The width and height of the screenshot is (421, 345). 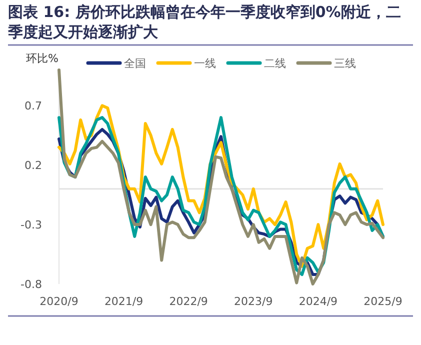 I want to click on x-tick-label: 2021/9, so click(x=124, y=301).